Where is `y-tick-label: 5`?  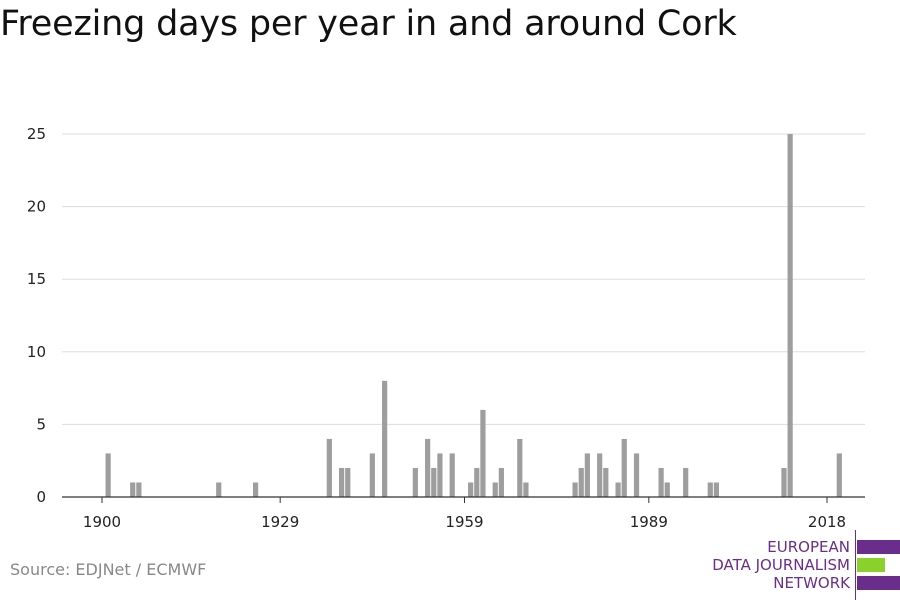
y-tick-label: 5 is located at coordinates (41, 424).